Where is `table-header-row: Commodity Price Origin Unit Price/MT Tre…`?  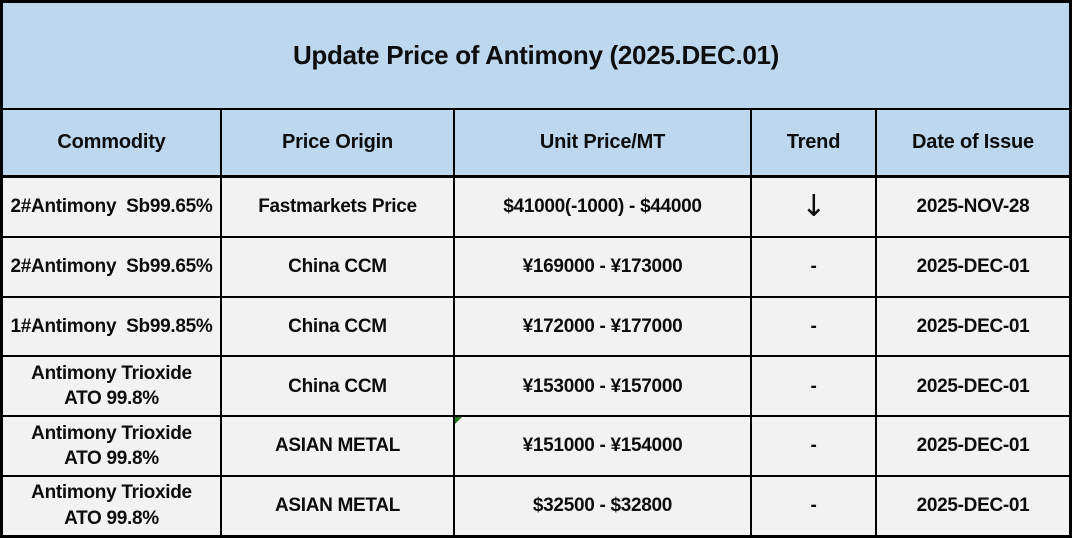
table-header-row: Commodity Price Origin Unit Price/MT Tre… is located at coordinates (536, 144).